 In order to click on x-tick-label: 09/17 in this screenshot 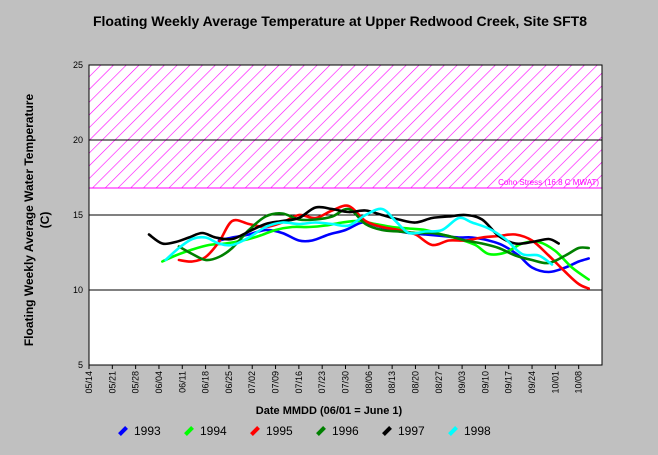, I will do `click(509, 382)`.